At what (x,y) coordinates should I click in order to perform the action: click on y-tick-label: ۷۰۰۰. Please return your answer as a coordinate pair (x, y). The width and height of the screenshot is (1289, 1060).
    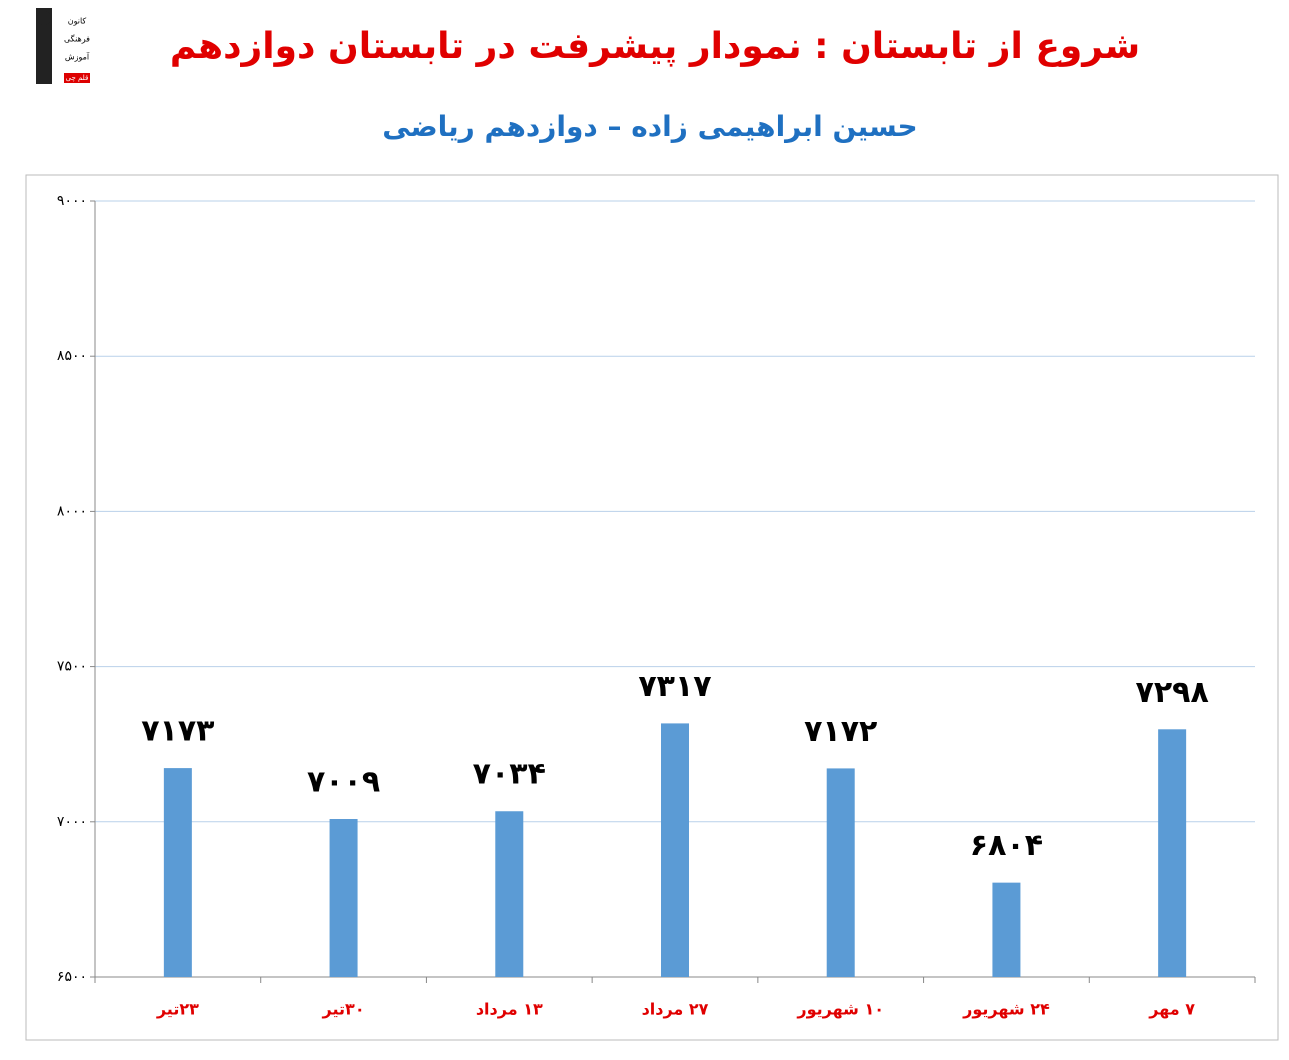
    Looking at the image, I should click on (72, 822).